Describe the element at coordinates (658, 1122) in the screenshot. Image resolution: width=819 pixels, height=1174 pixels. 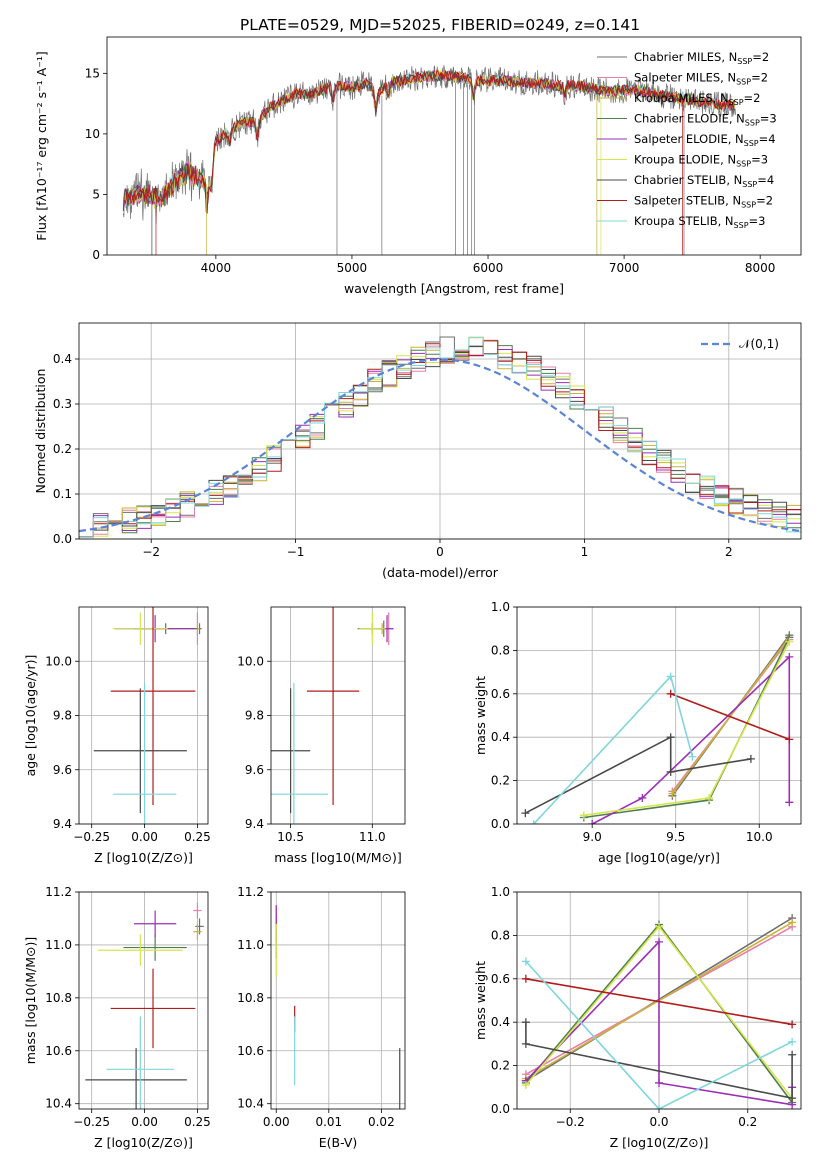
I see `weight_vs_Z-xtick-label: 0.0` at that location.